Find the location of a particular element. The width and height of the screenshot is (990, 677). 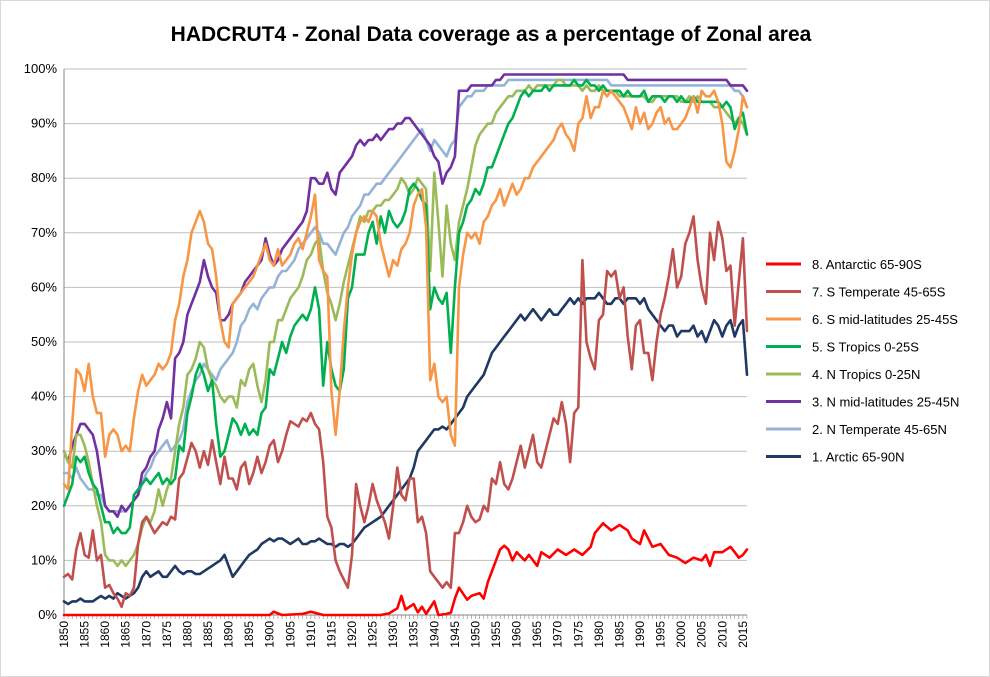

x-tick-label: 1970 is located at coordinates (558, 634).